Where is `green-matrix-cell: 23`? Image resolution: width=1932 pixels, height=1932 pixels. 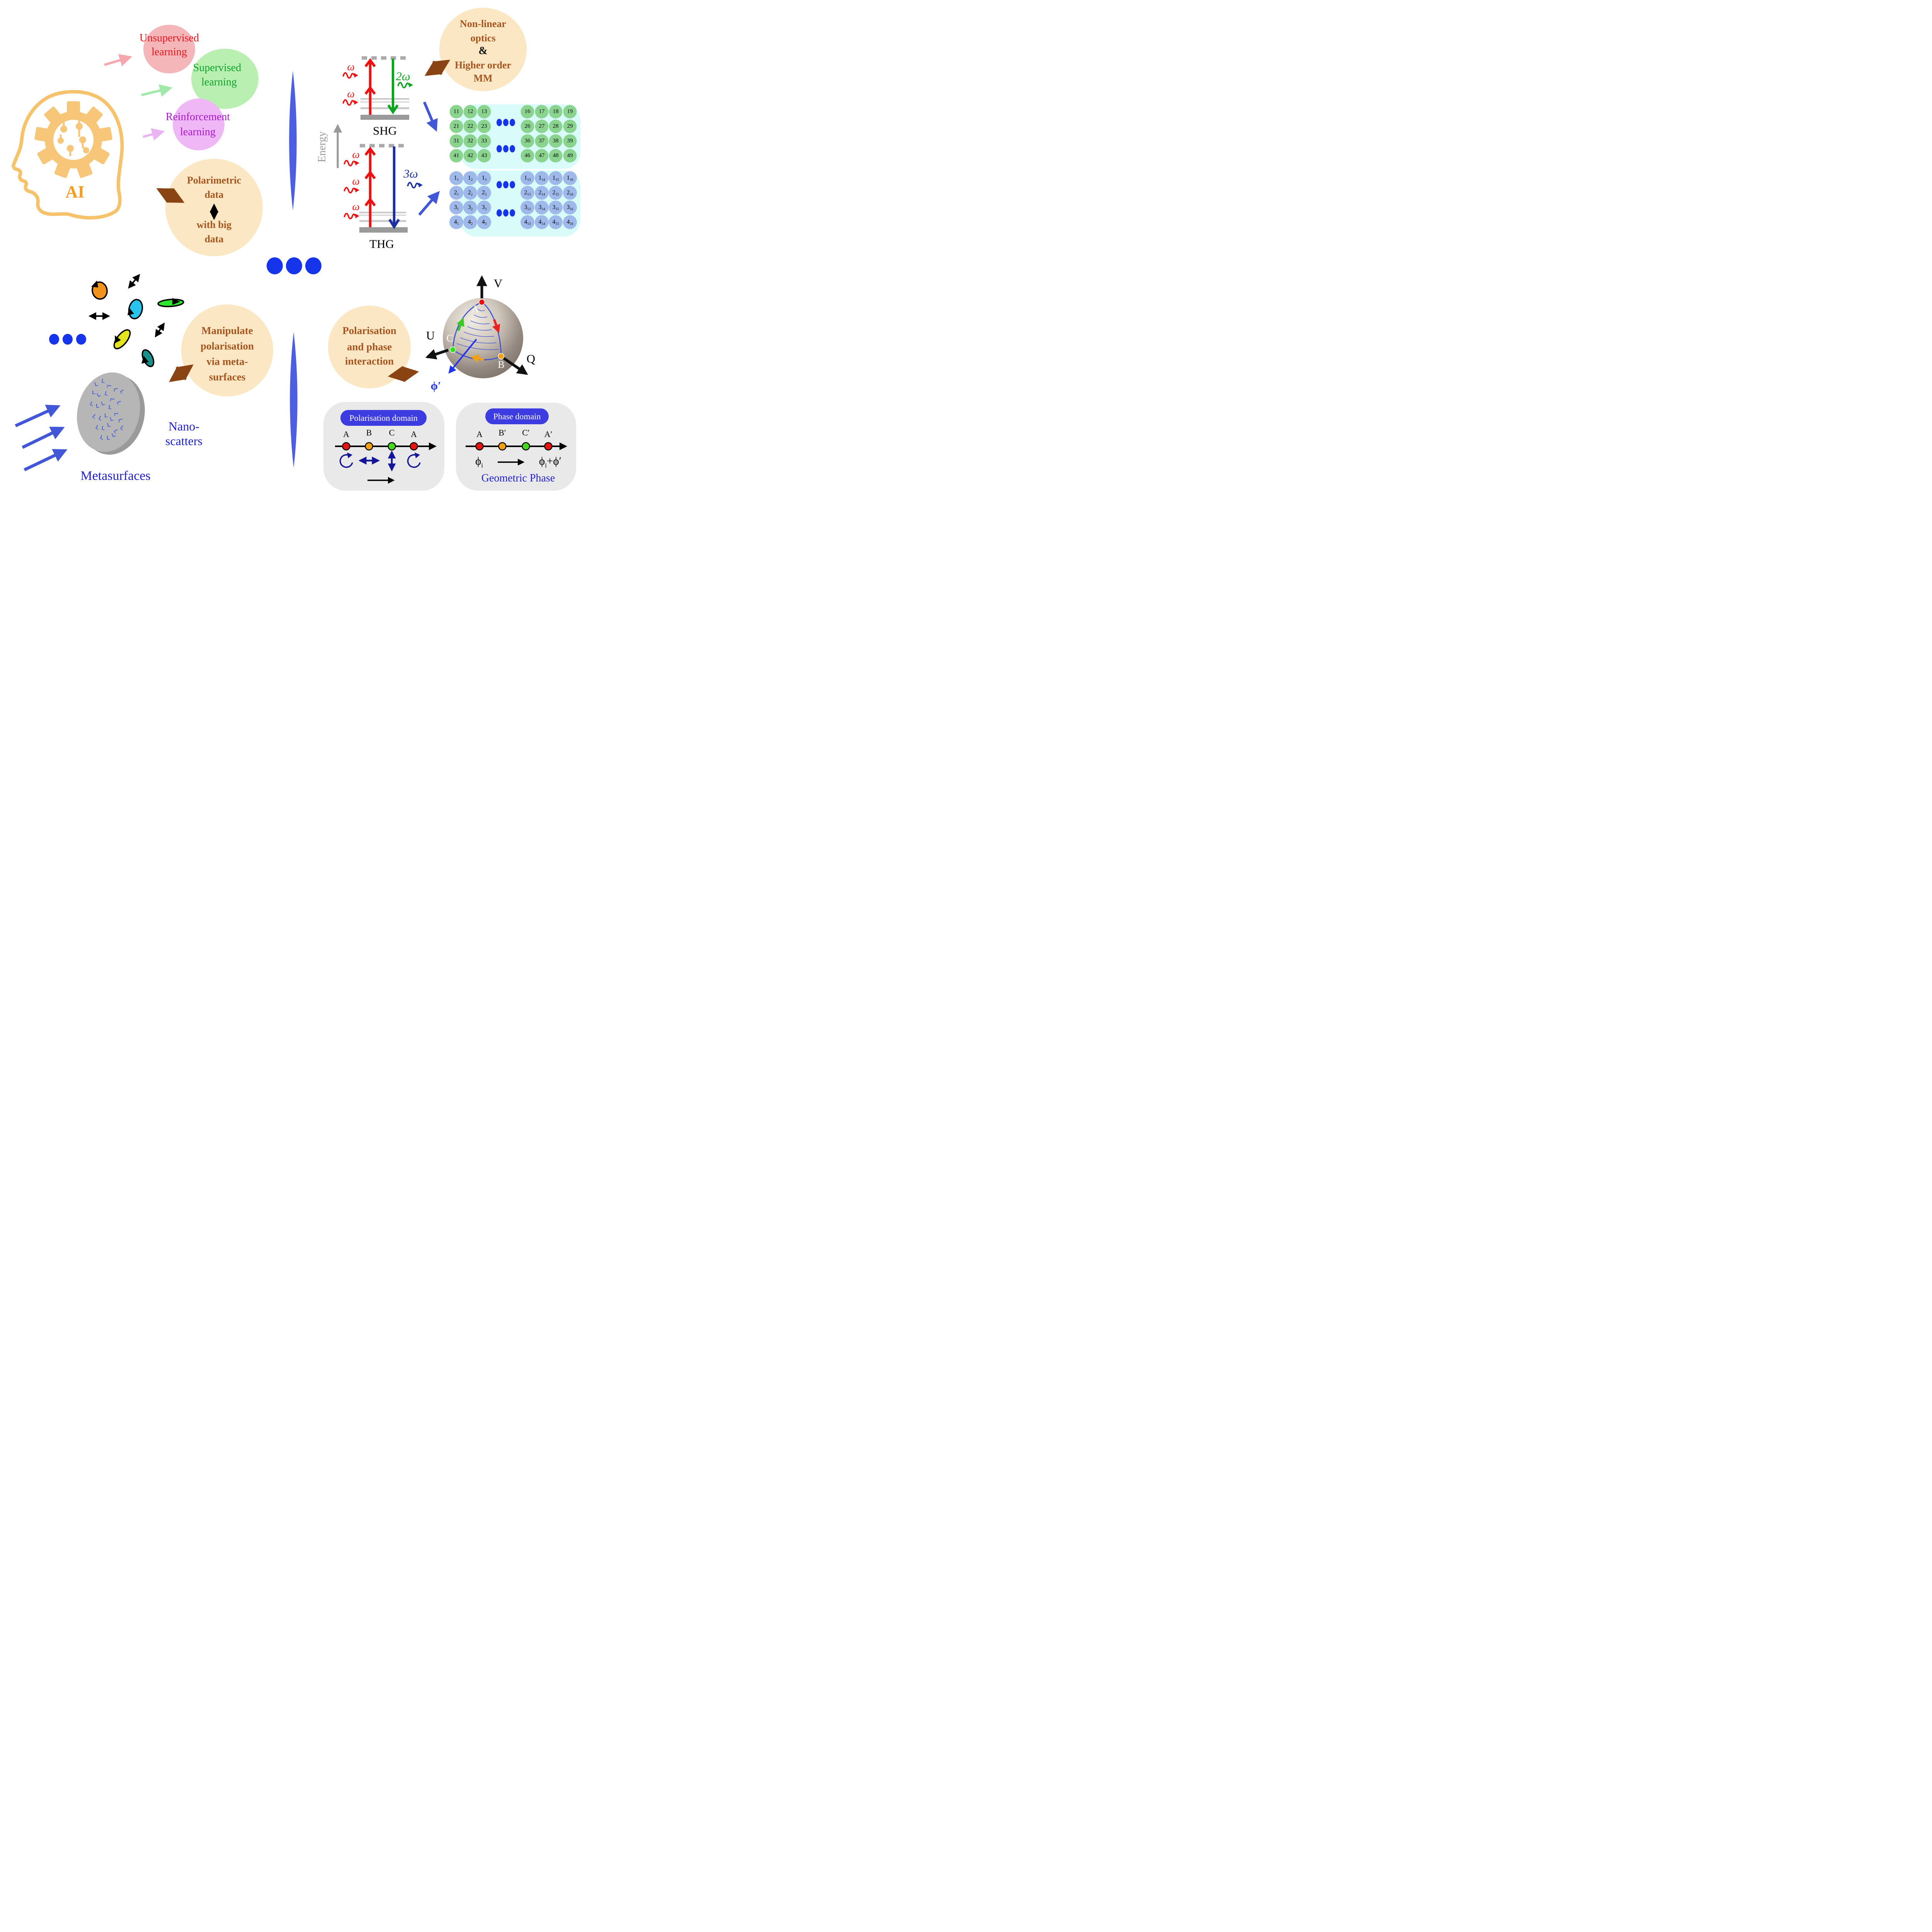 green-matrix-cell: 23 is located at coordinates (484, 126).